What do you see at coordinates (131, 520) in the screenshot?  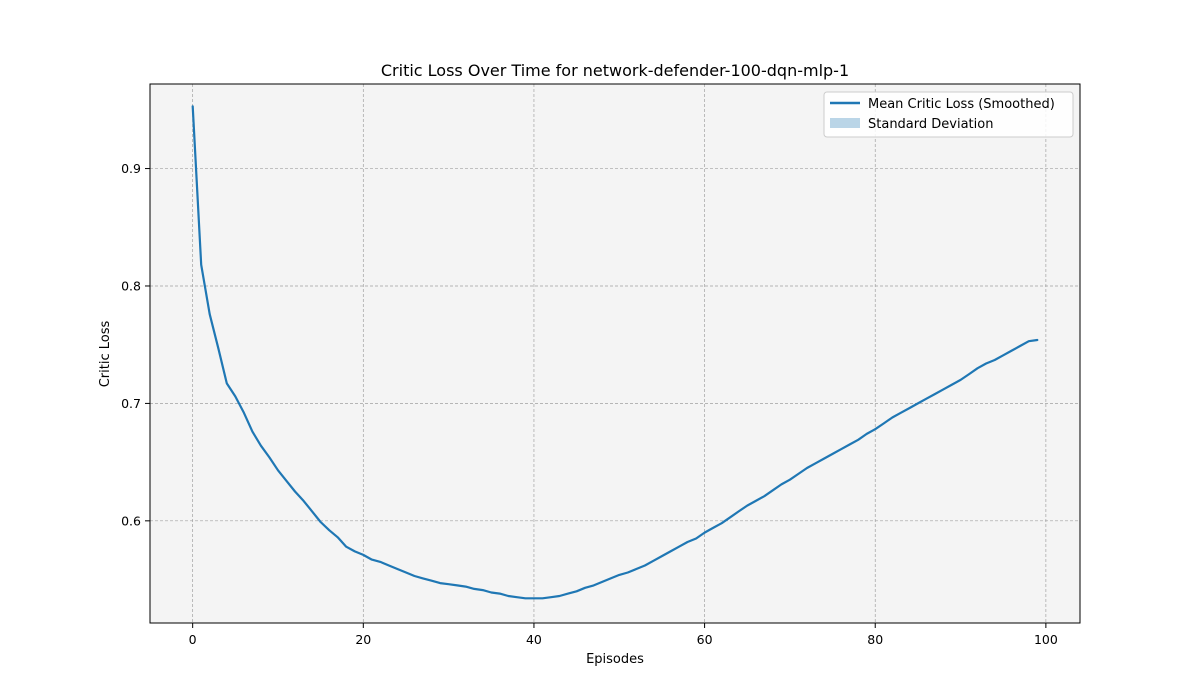 I see `y-tick-label: 0.6` at bounding box center [131, 520].